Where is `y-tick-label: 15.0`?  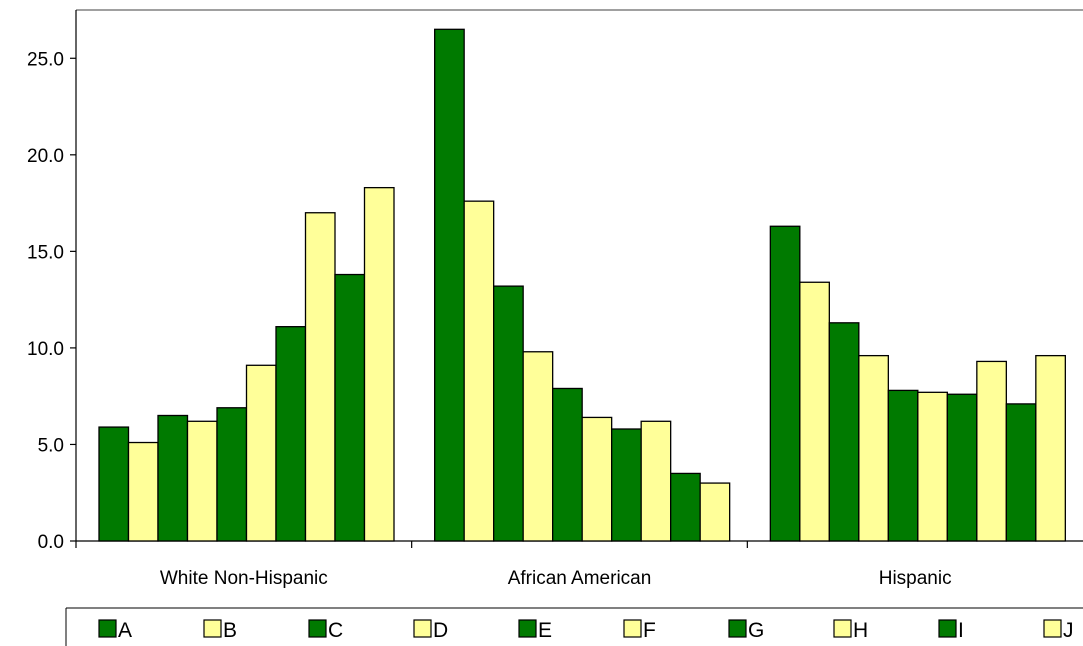
y-tick-label: 15.0 is located at coordinates (45, 252).